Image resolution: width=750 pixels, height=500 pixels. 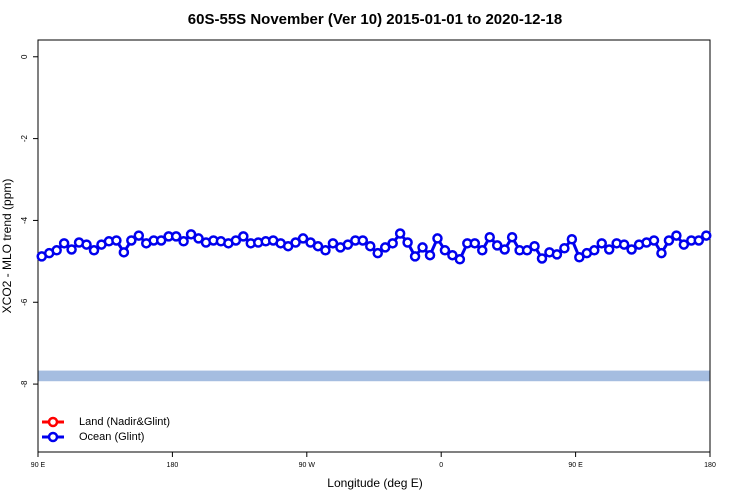 What do you see at coordinates (111, 437) in the screenshot?
I see `legend-label: Ocean (Glint)` at bounding box center [111, 437].